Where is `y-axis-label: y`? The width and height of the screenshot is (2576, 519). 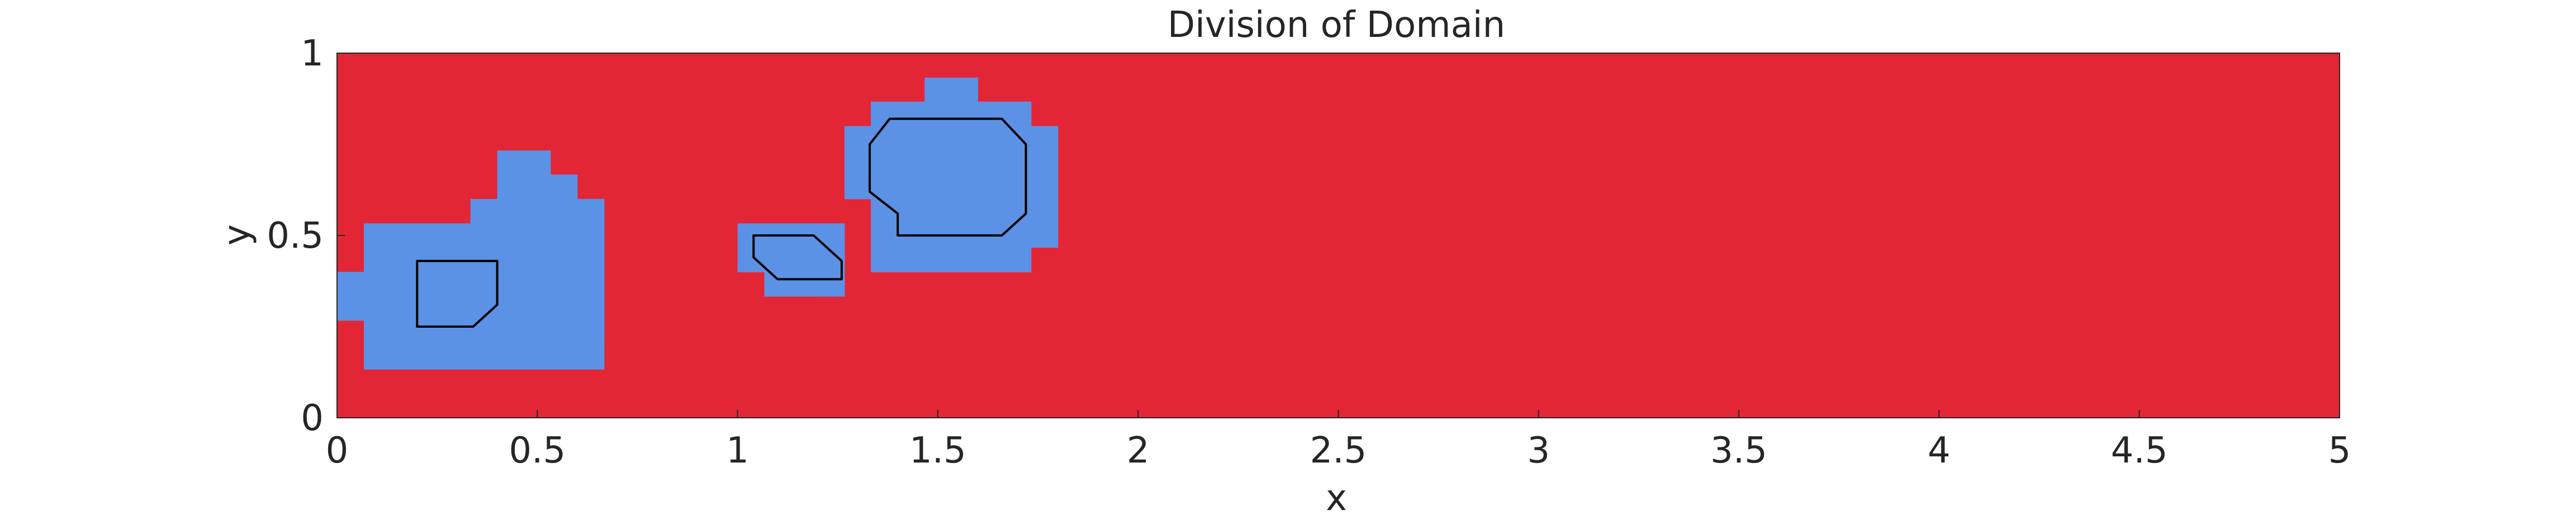
y-axis-label: y is located at coordinates (237, 235).